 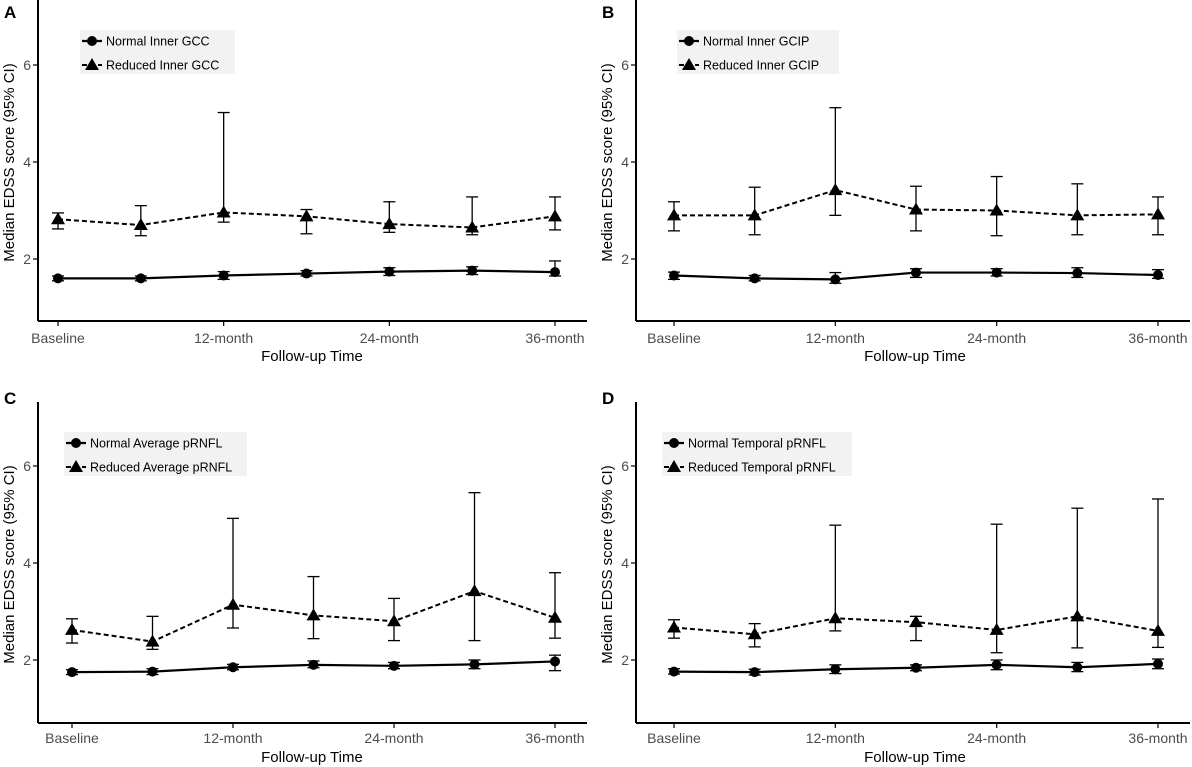 What do you see at coordinates (762, 468) in the screenshot?
I see `legend-label: Reduced Temporal pRNFL` at bounding box center [762, 468].